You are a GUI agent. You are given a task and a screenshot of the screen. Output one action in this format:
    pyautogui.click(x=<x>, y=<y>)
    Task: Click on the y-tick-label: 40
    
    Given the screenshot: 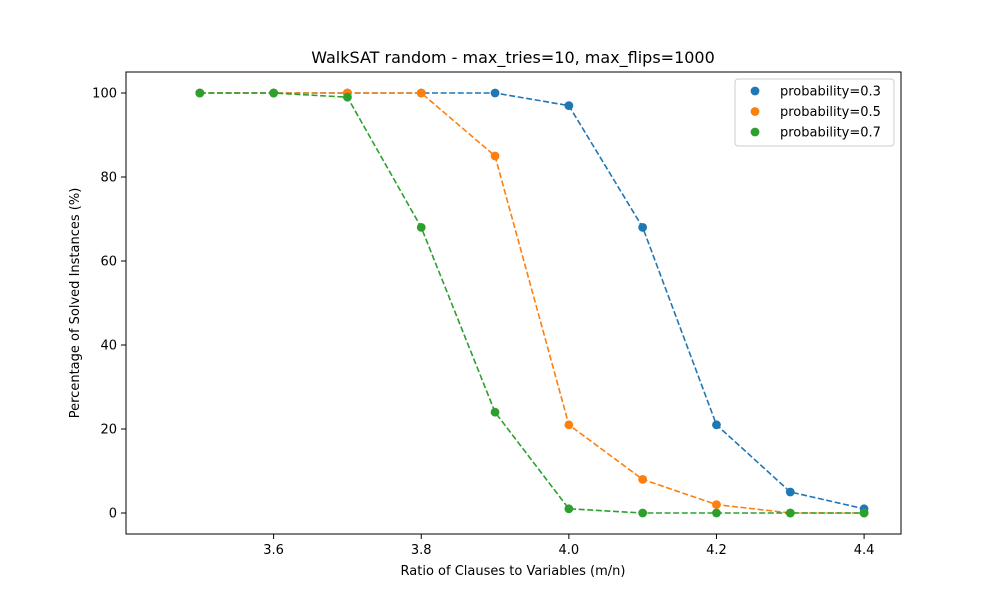 What is the action you would take?
    pyautogui.click(x=108, y=346)
    